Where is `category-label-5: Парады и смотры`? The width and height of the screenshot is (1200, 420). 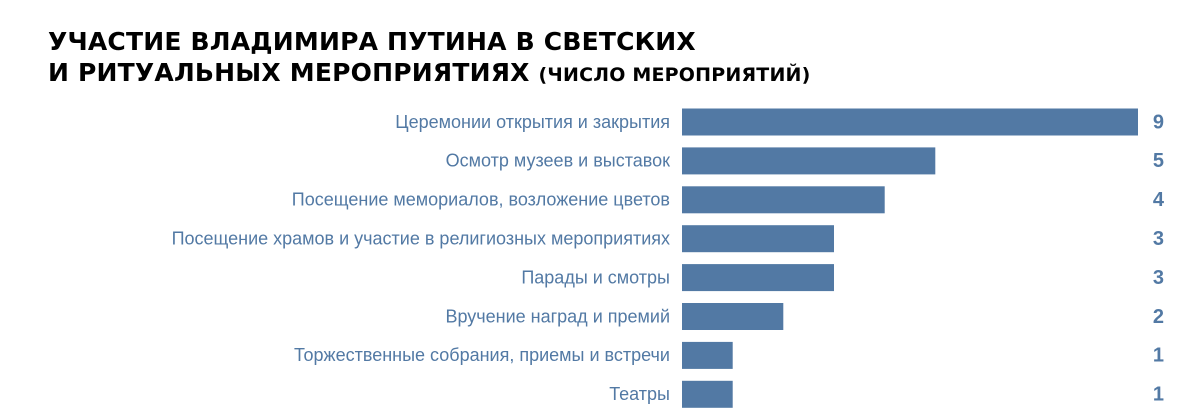
category-label-5: Парады и смотры is located at coordinates (595, 277).